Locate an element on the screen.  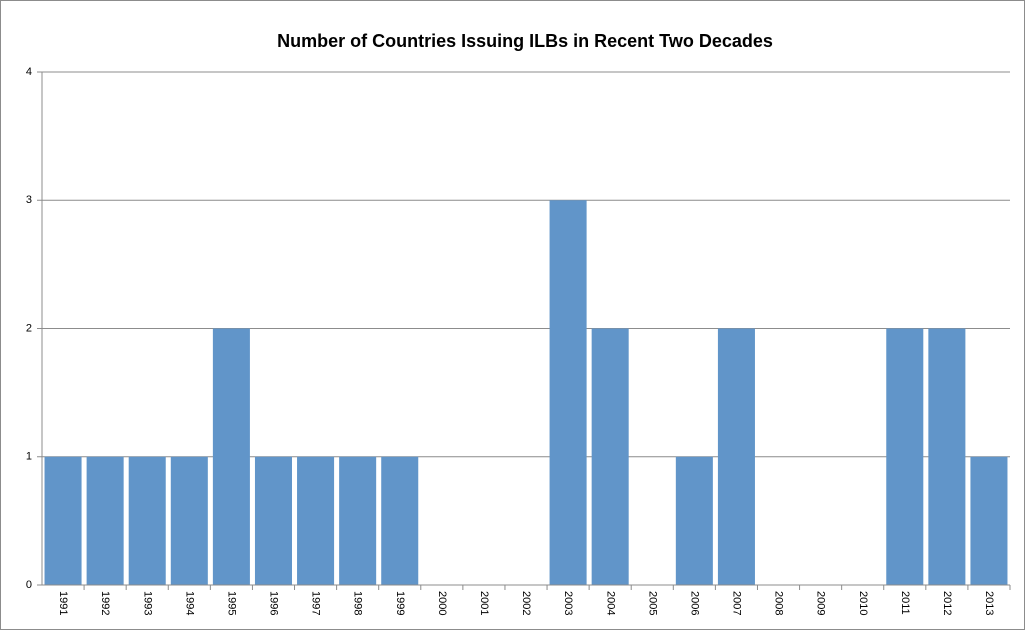
x-tick-label: 2010 is located at coordinates (863, 603).